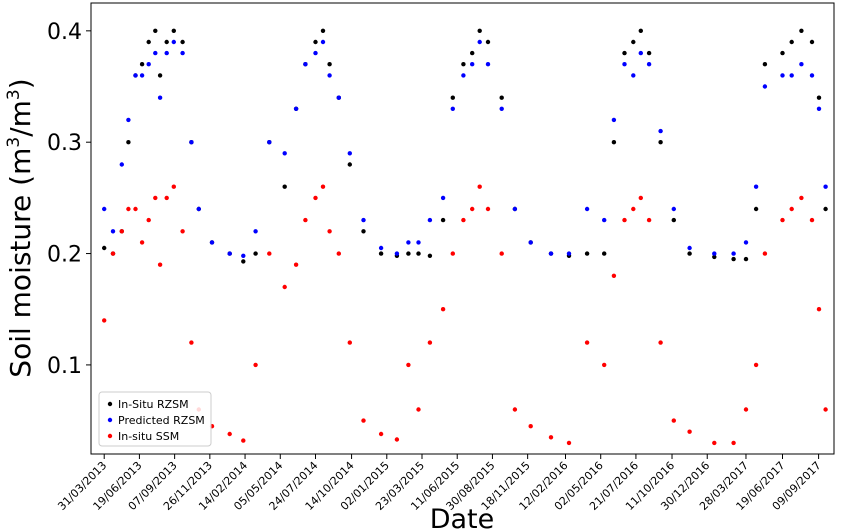 This screenshot has height=531, width=850. Describe the element at coordinates (110, 420) in the screenshot. I see `legend-marker-predicted-rzsm` at that location.